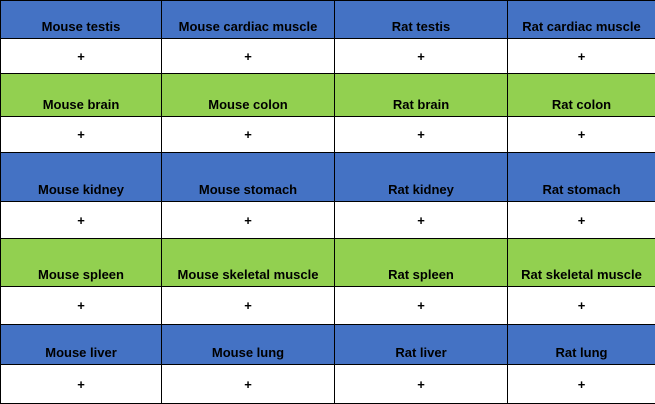 Image resolution: width=655 pixels, height=404 pixels. I want to click on tissue-label: Rat stomach, so click(581, 177).